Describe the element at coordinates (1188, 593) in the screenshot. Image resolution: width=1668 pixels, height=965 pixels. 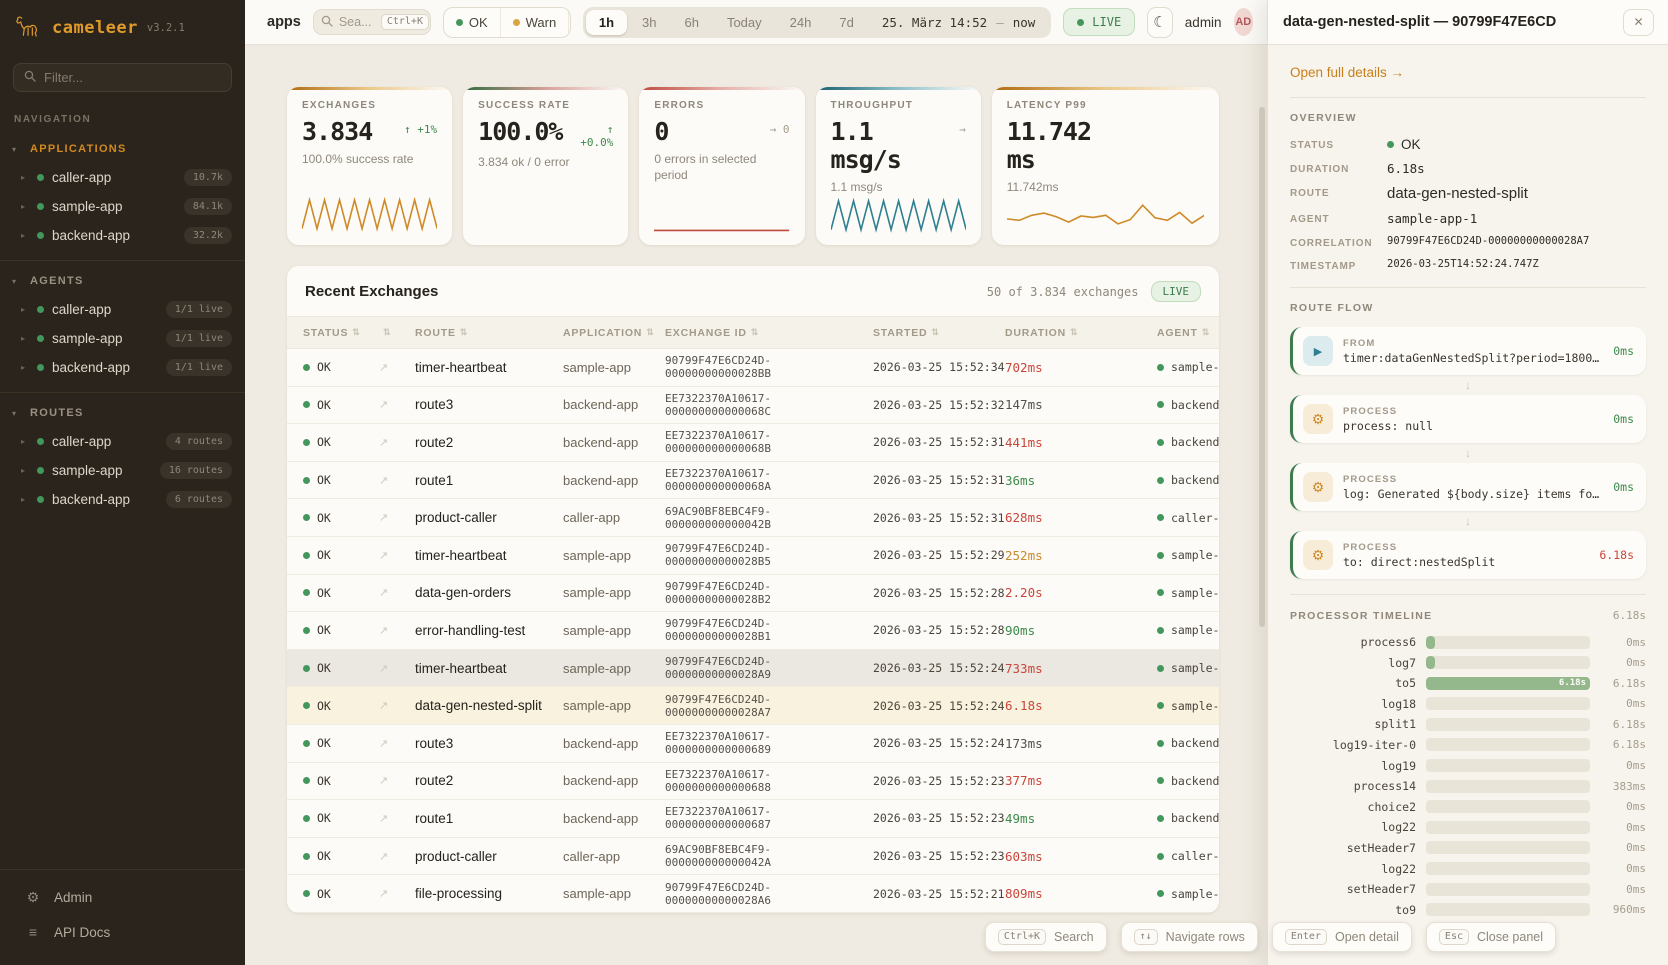
I see `agent-cell: sample-app-1` at that location.